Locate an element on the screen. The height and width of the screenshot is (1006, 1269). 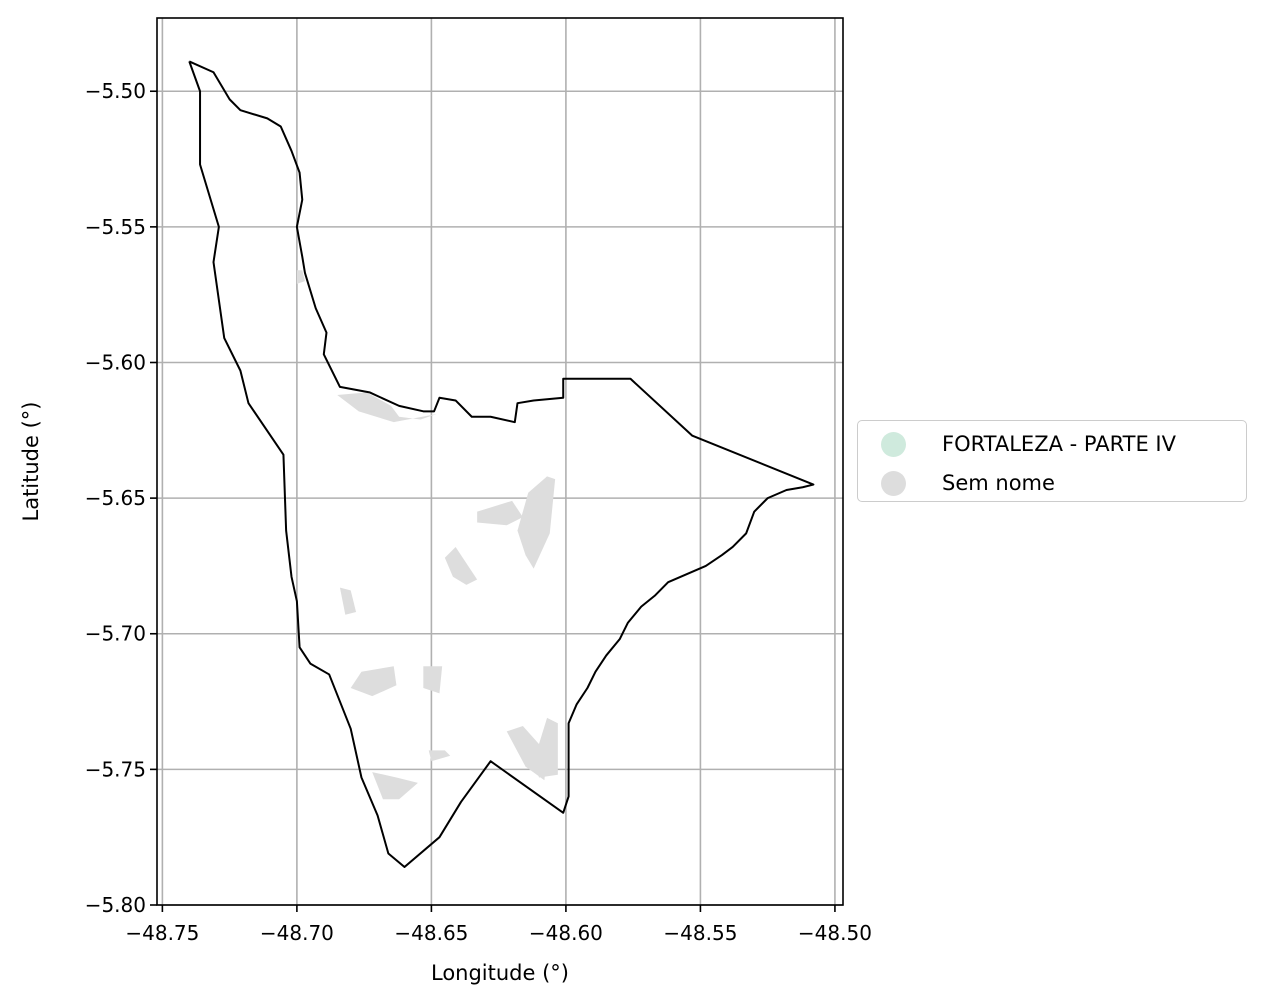
x-tick-label: −48.70 is located at coordinates (297, 933).